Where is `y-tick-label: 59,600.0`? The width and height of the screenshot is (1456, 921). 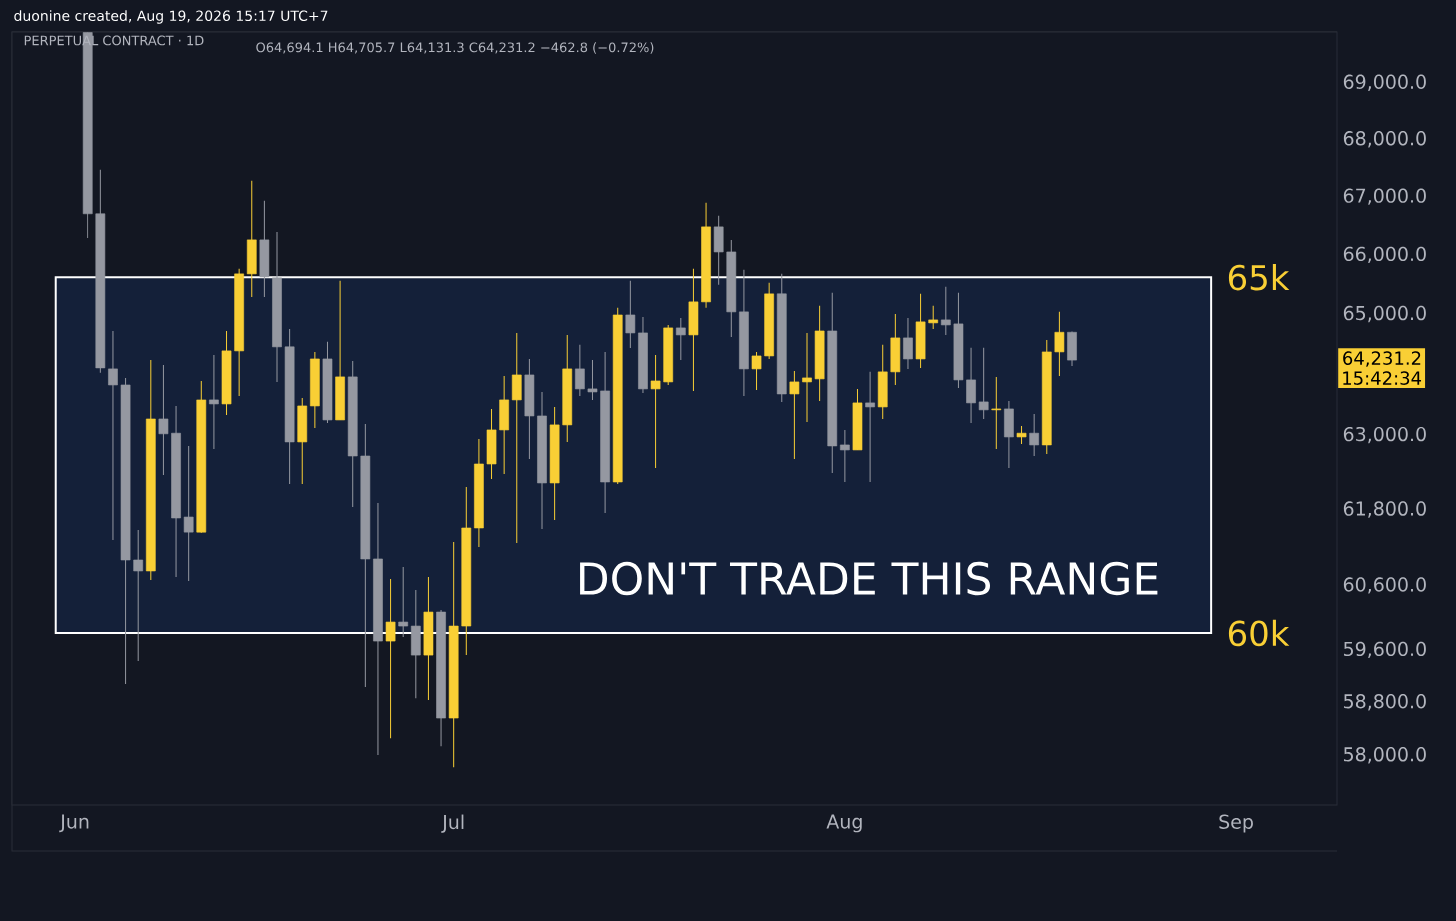
y-tick-label: 59,600.0 is located at coordinates (1385, 650).